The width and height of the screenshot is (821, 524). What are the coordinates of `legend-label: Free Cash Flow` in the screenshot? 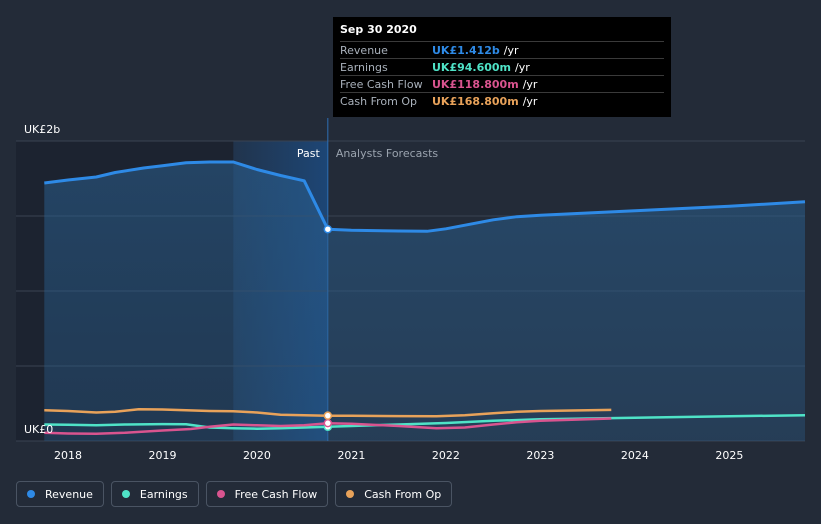 It's located at (276, 494).